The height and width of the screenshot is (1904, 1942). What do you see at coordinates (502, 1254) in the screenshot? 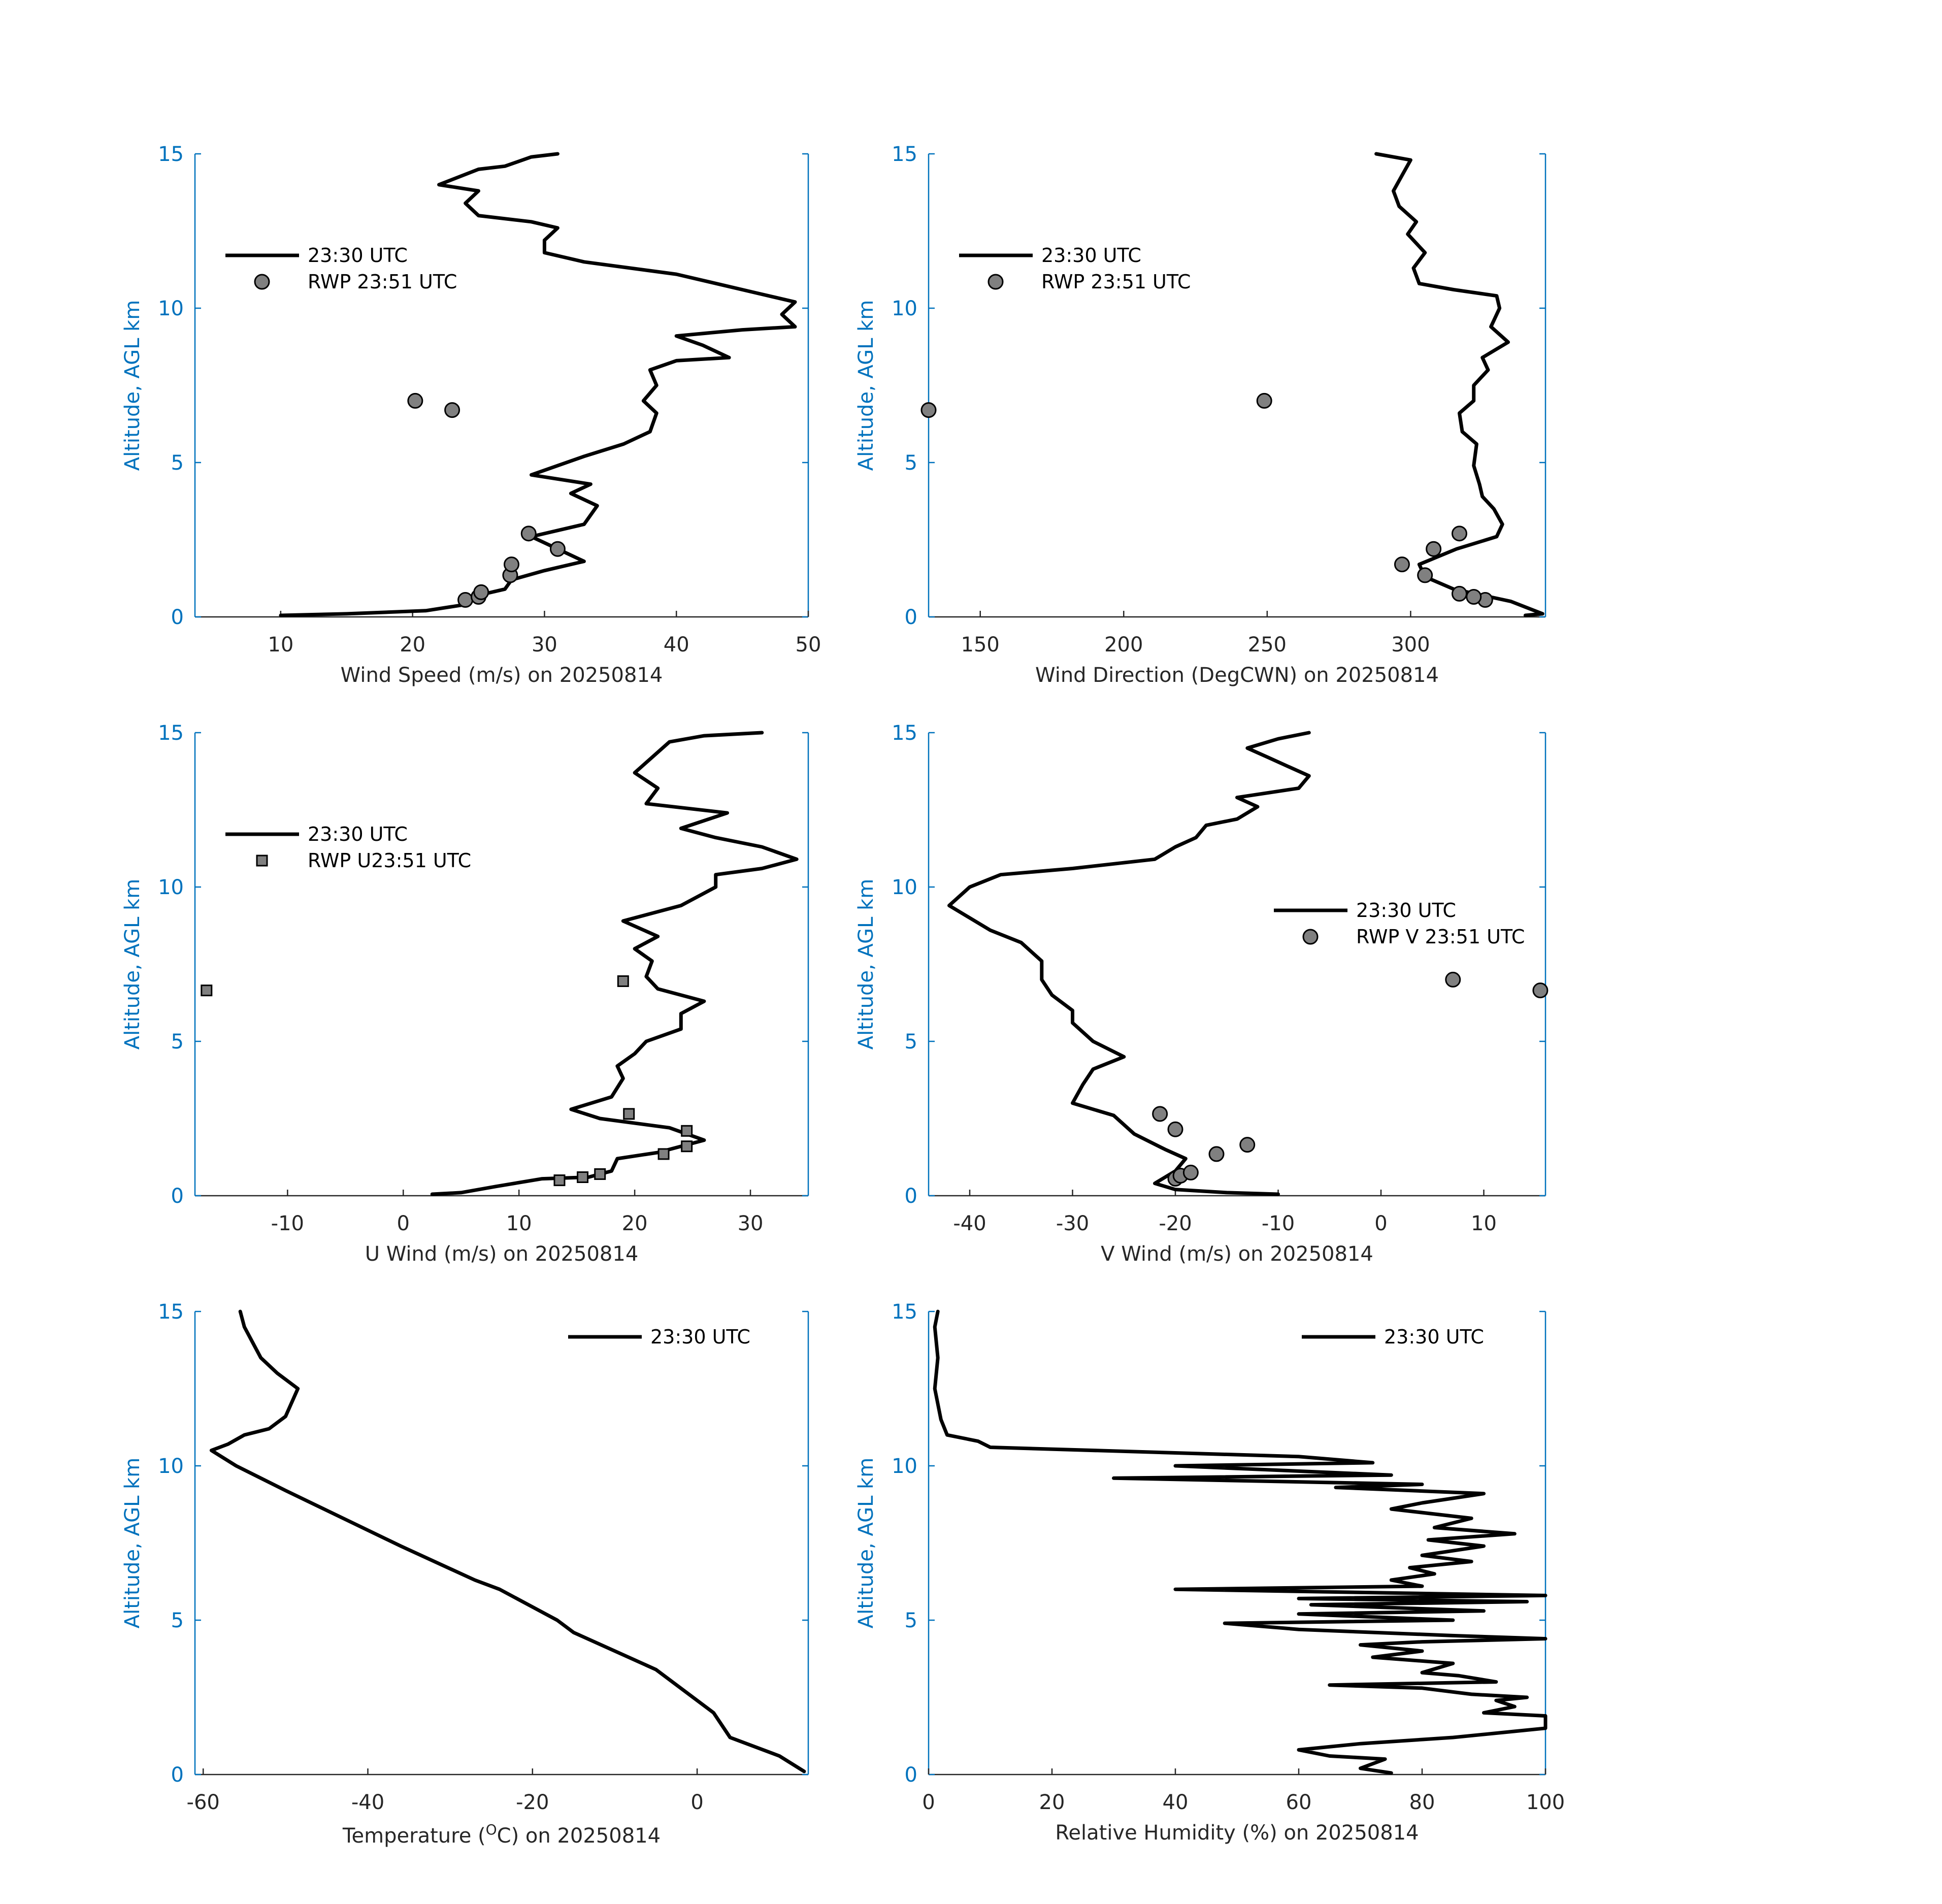
I see `x-axis-label: U Wind (m/s) on 20250814` at bounding box center [502, 1254].